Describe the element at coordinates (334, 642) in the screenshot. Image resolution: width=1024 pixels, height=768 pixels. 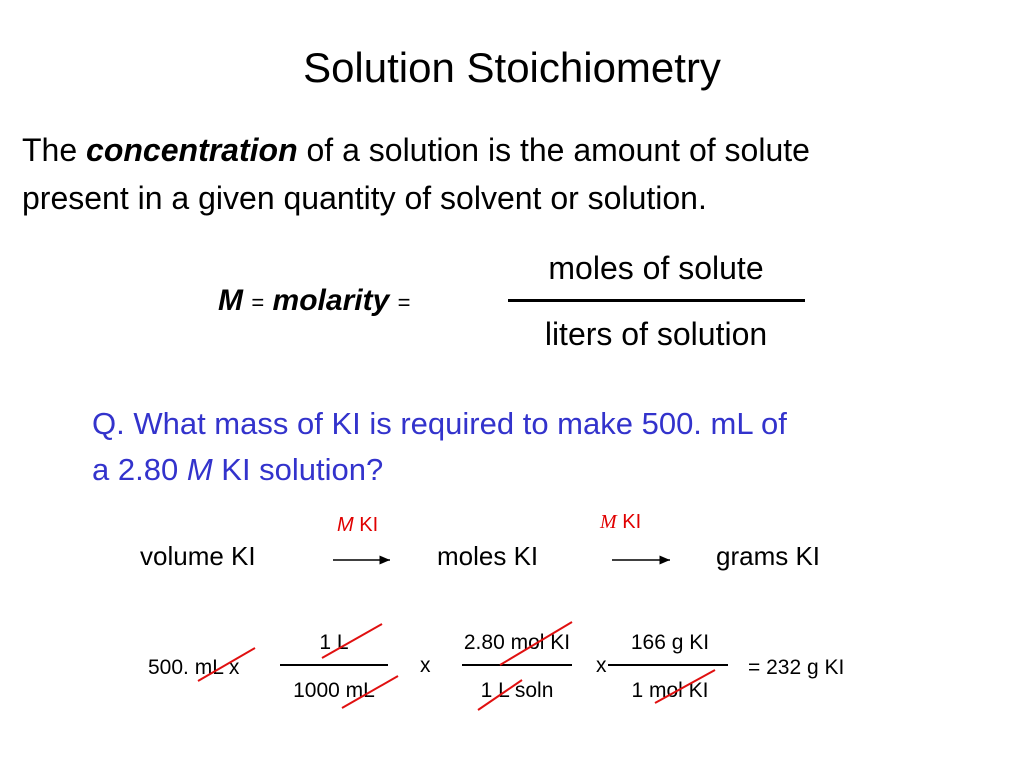
I see `numerator: 1 L` at that location.